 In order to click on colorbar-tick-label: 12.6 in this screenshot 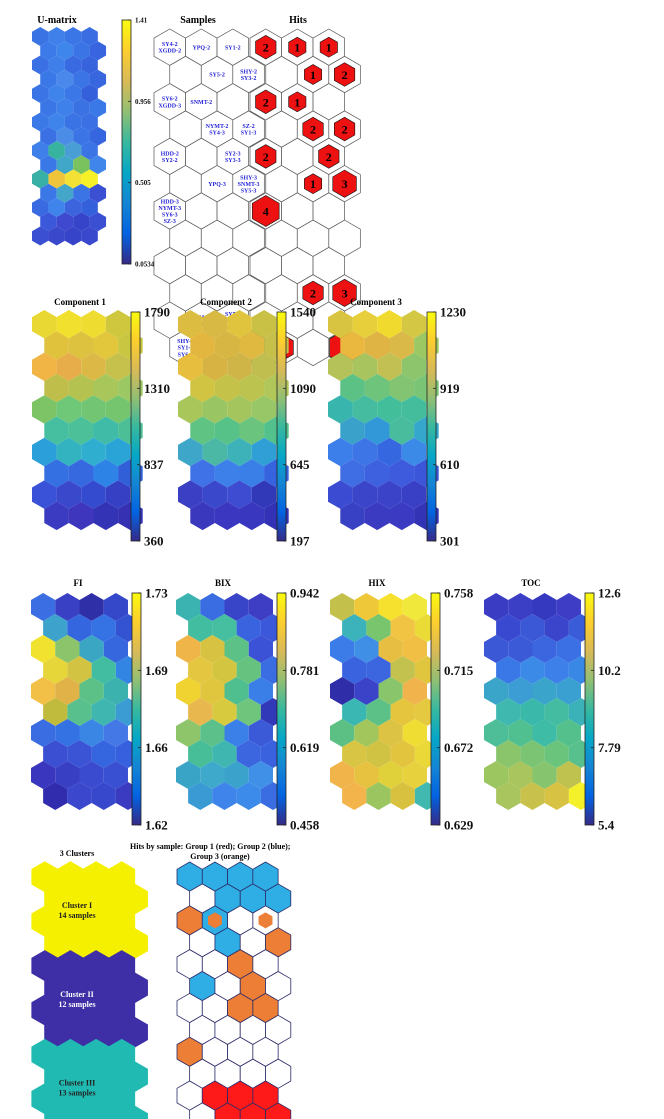, I will do `click(609, 593)`.